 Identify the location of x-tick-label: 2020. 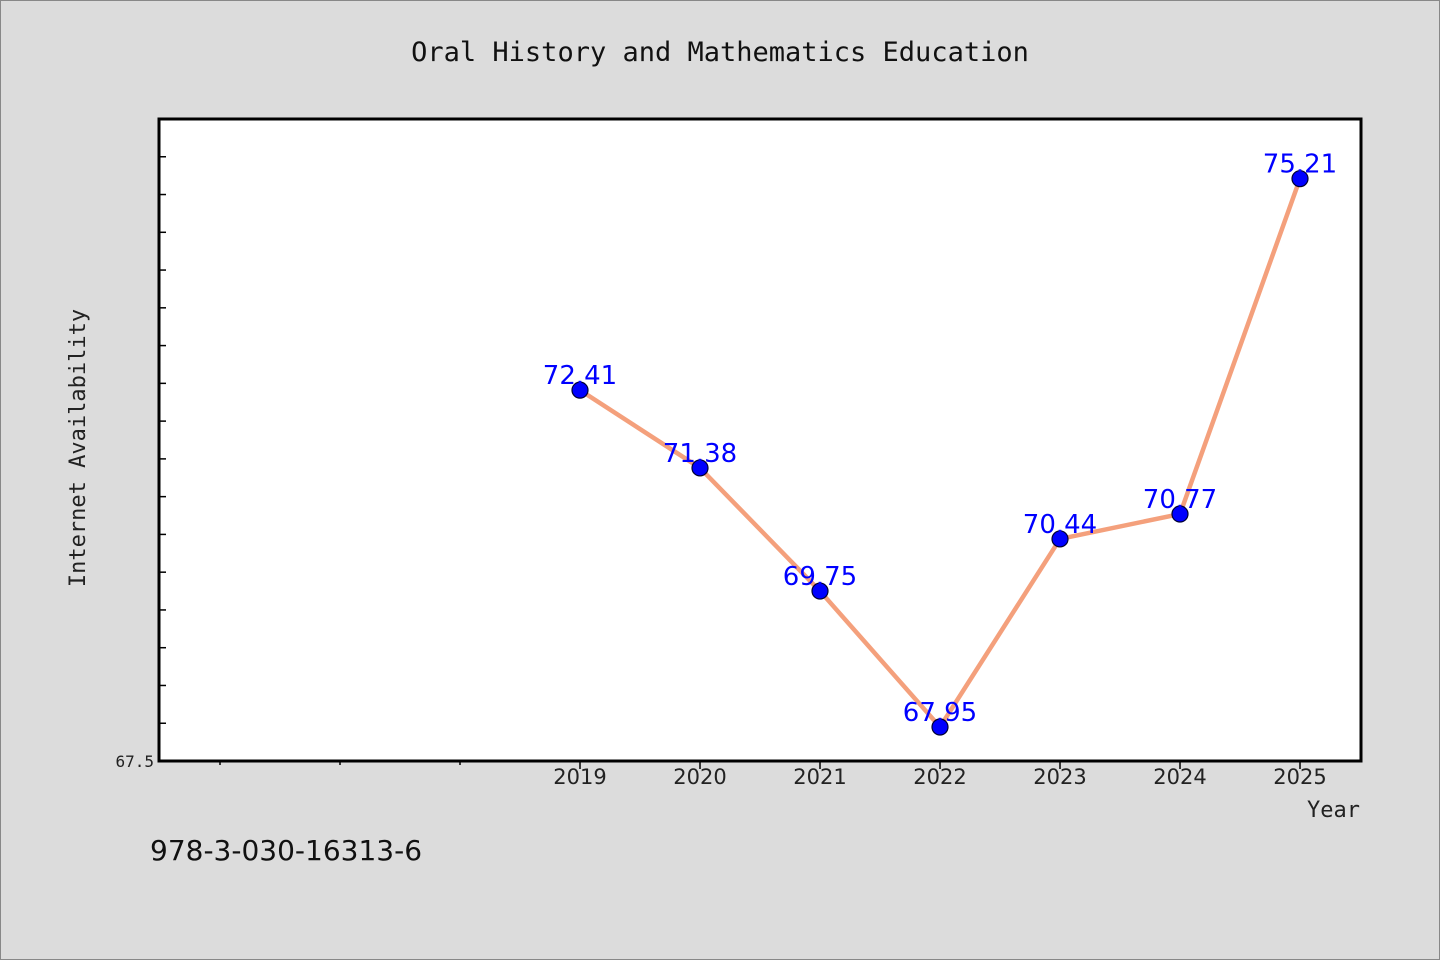
(699, 777).